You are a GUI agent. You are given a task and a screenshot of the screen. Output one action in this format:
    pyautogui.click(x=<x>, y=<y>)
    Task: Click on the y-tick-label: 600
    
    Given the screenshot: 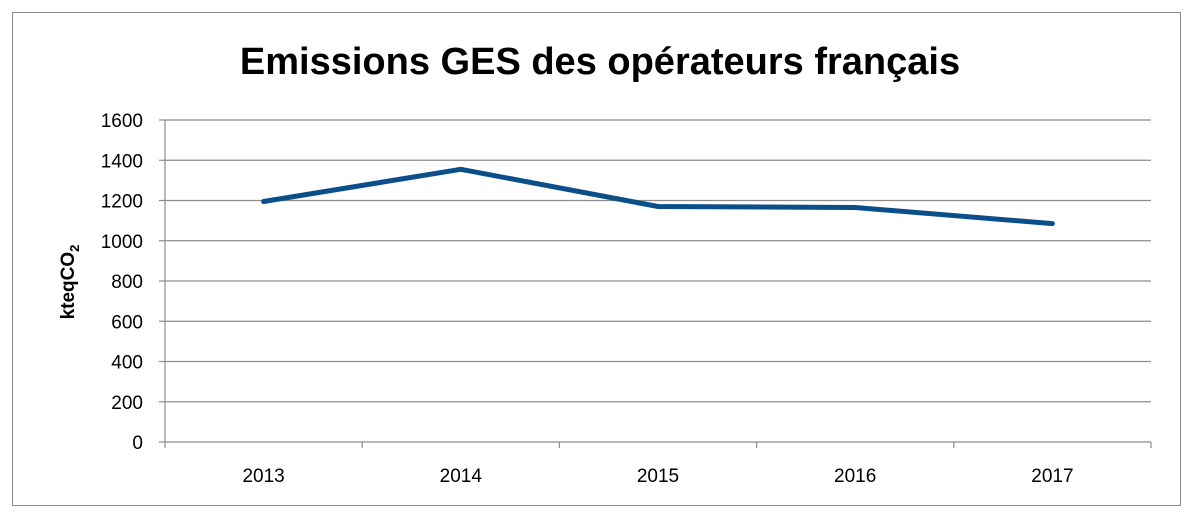 What is the action you would take?
    pyautogui.click(x=127, y=322)
    